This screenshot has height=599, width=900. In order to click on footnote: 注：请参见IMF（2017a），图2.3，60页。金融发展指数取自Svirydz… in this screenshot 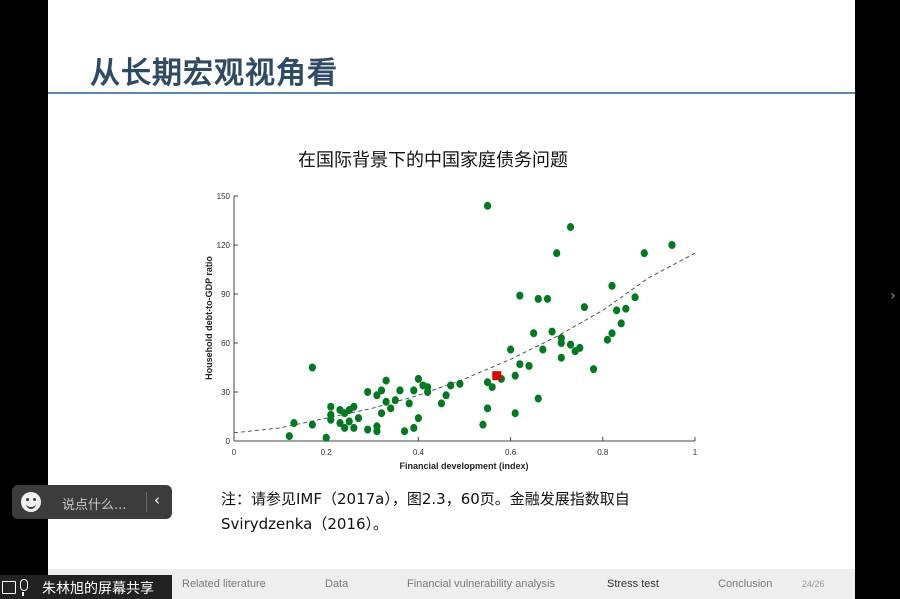, I will do `click(425, 511)`.